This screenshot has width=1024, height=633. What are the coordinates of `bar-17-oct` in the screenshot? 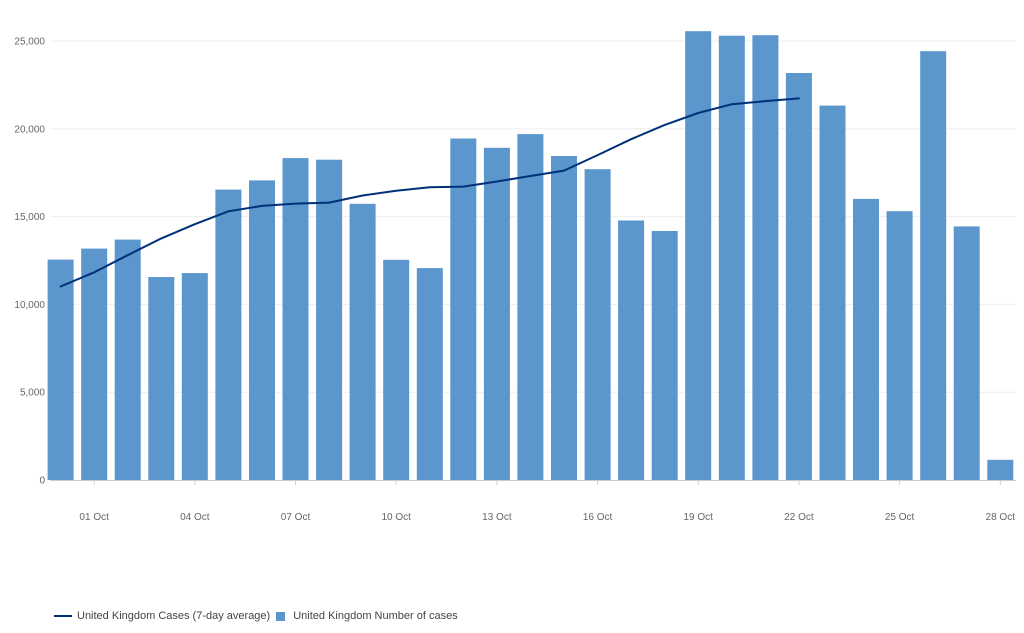 It's located at (631, 350).